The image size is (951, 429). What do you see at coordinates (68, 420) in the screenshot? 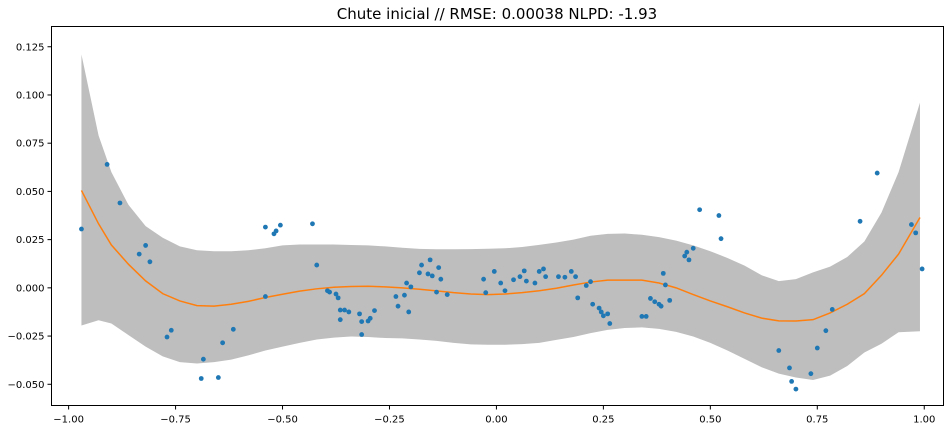
I see `x-tick-label: −1.00` at bounding box center [68, 420].